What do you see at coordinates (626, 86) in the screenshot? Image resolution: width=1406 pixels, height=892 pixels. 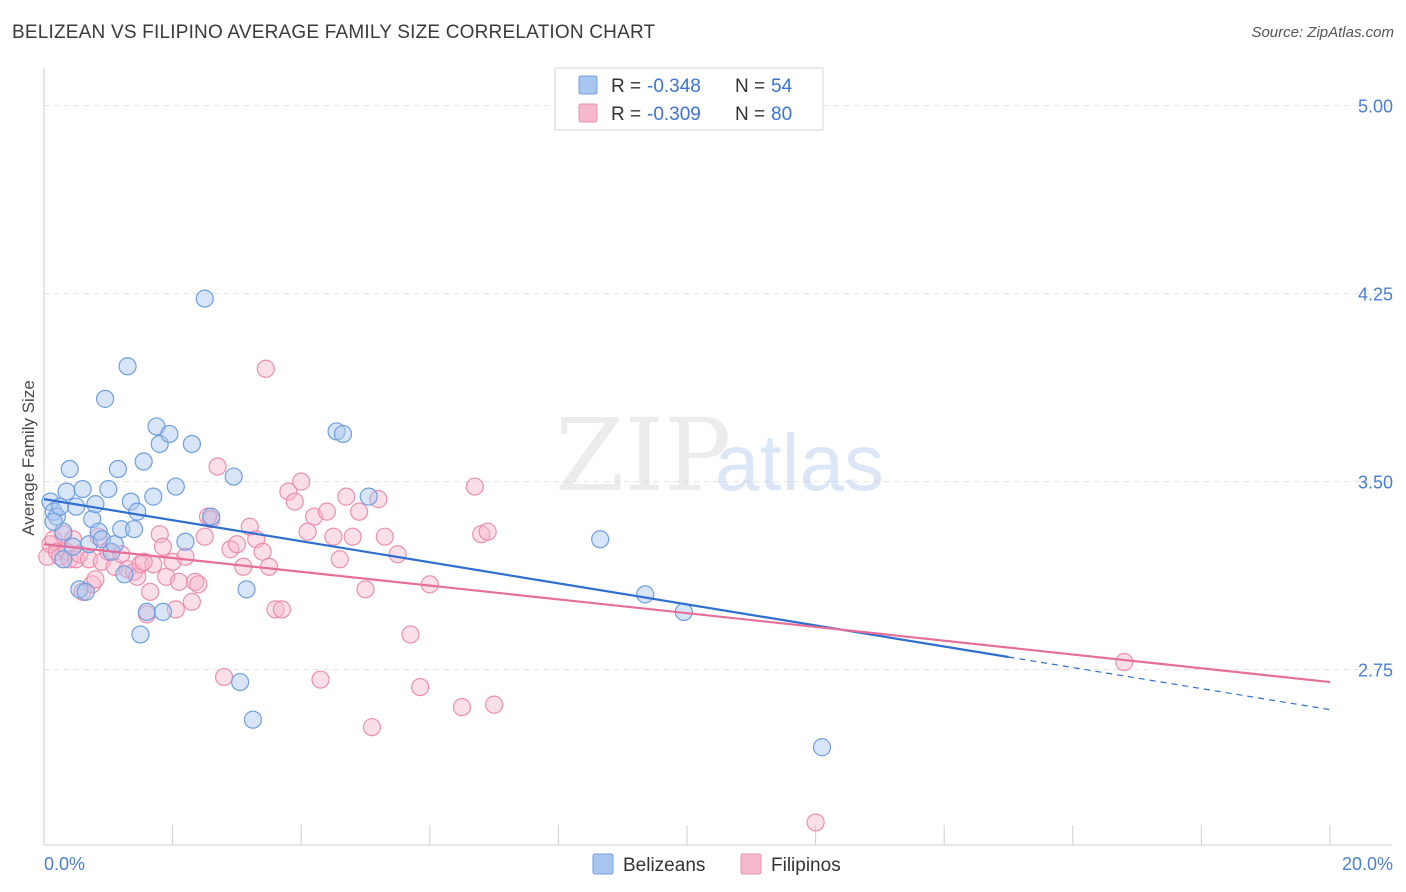 I see `legend-r-label-blue: R =` at bounding box center [626, 86].